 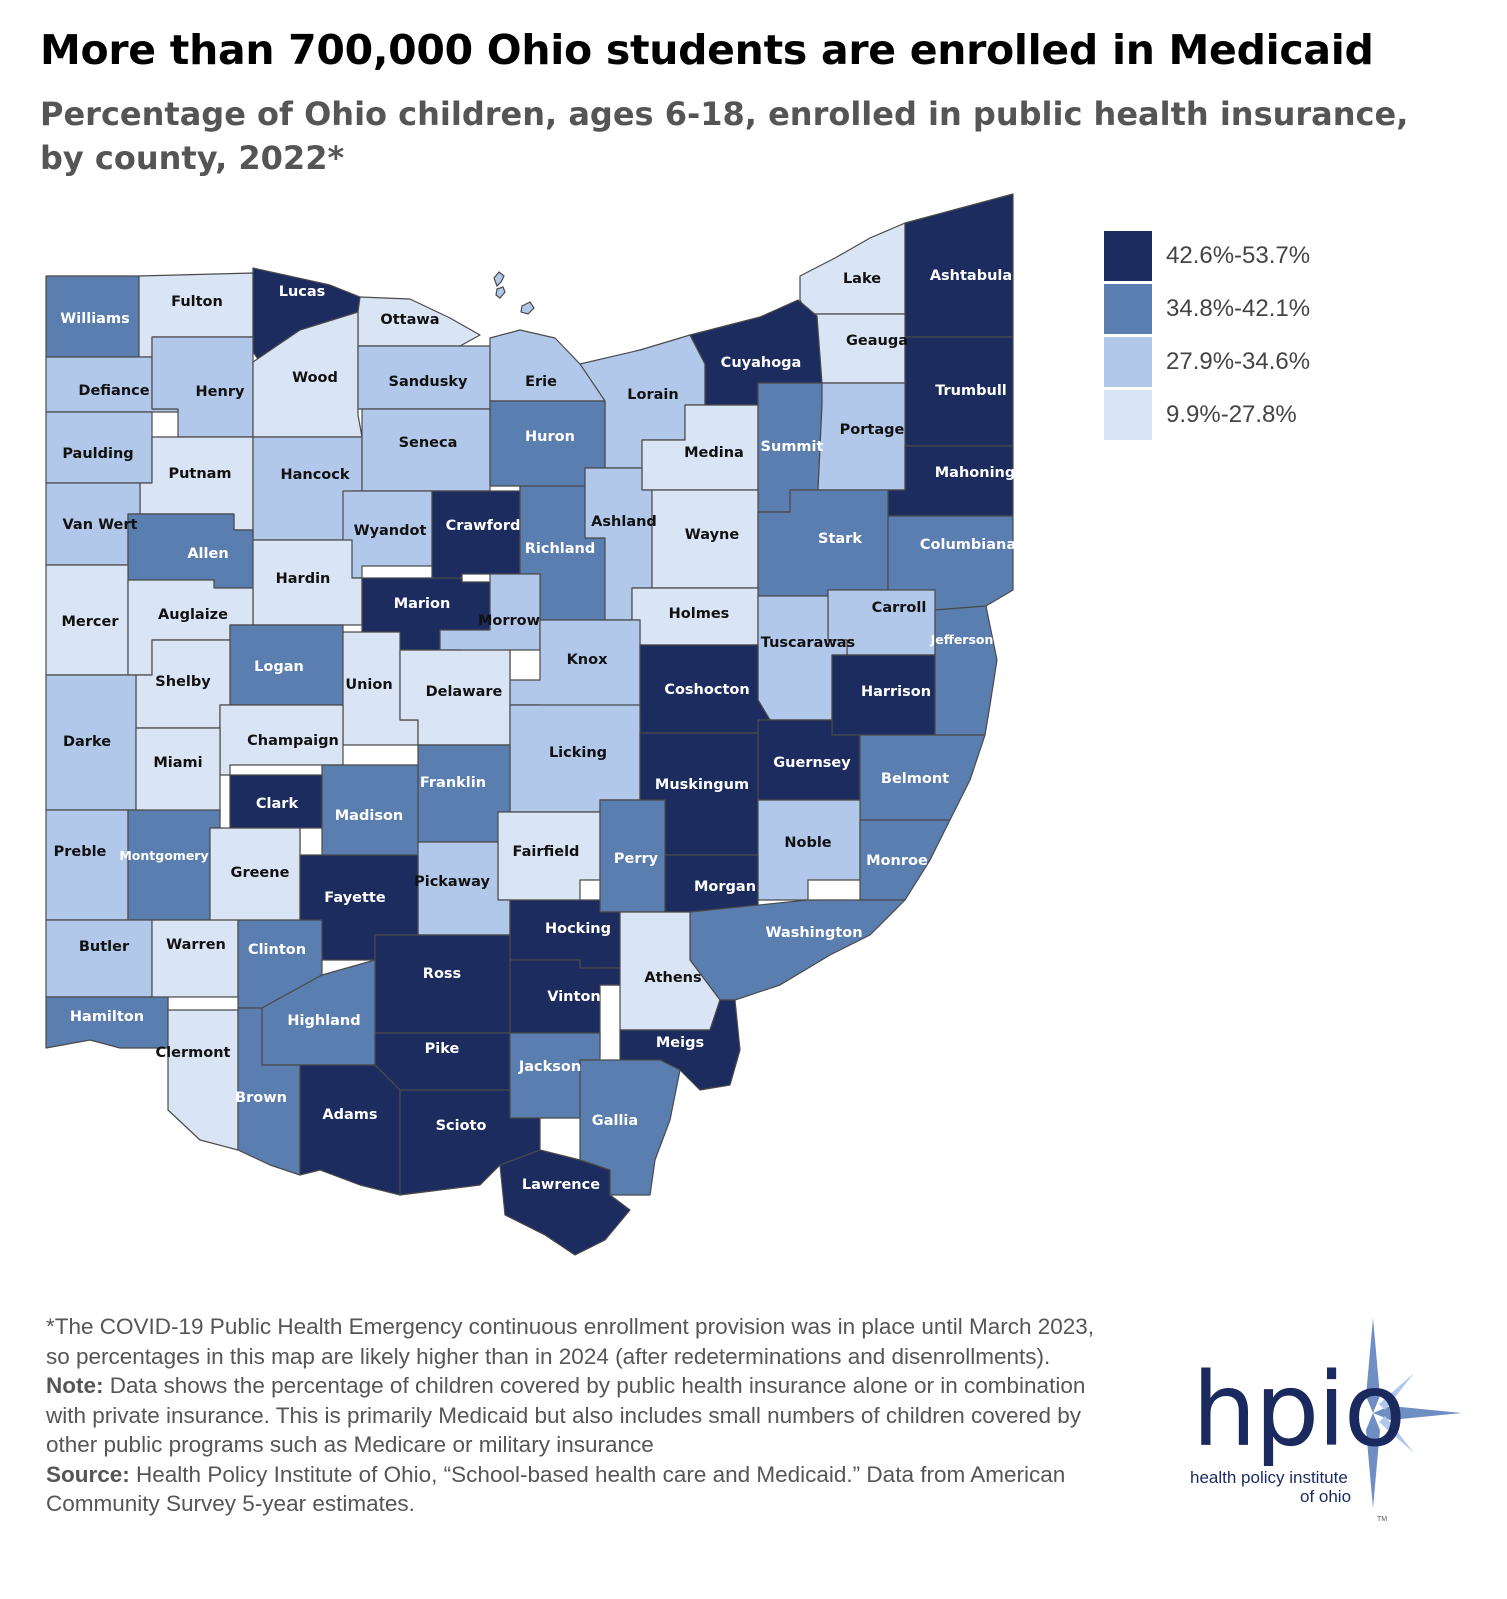 I want to click on county-label-clermont: Clermont, so click(x=193, y=1053).